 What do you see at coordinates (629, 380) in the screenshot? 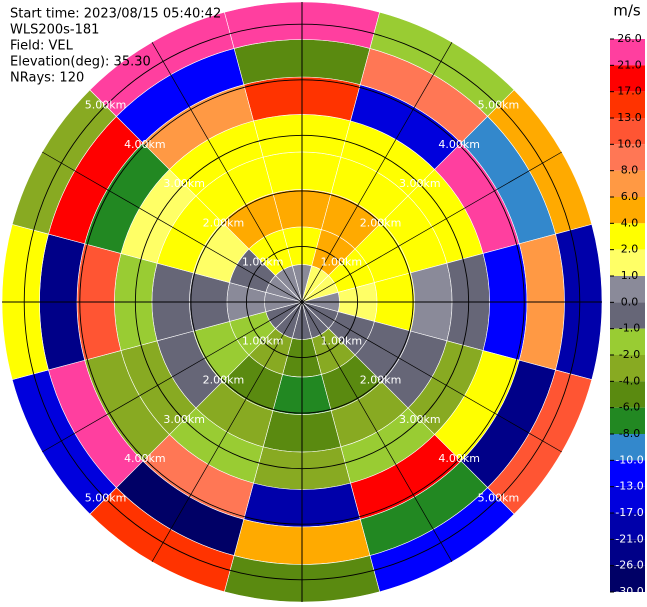
I see `colorbar-label: -4.0` at bounding box center [629, 380].